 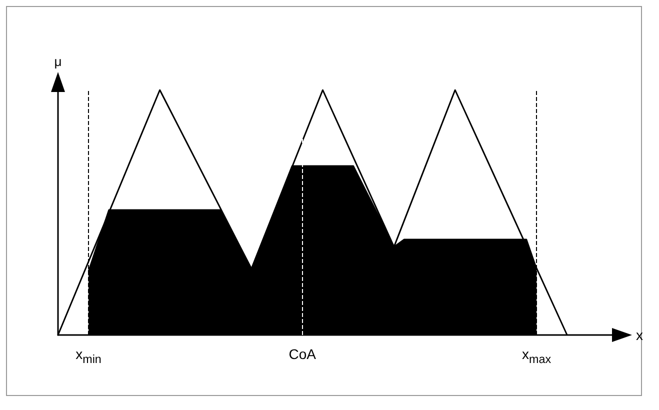 What do you see at coordinates (536, 357) in the screenshot?
I see `x-tick-label: x$_{max}$` at bounding box center [536, 357].